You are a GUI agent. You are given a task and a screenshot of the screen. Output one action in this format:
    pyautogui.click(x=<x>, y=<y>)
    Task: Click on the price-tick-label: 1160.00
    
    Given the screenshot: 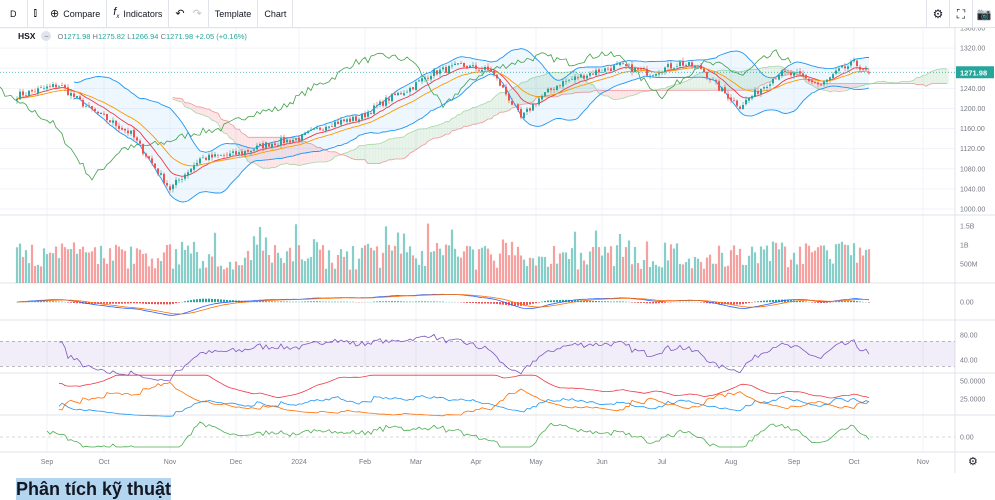 What is the action you would take?
    pyautogui.click(x=972, y=129)
    